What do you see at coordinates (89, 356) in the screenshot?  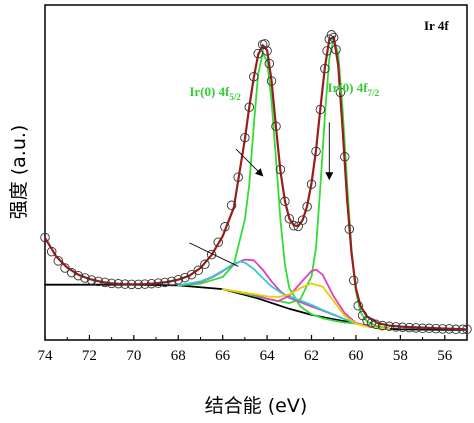 I see `x-tick-label-1: 72` at bounding box center [89, 356].